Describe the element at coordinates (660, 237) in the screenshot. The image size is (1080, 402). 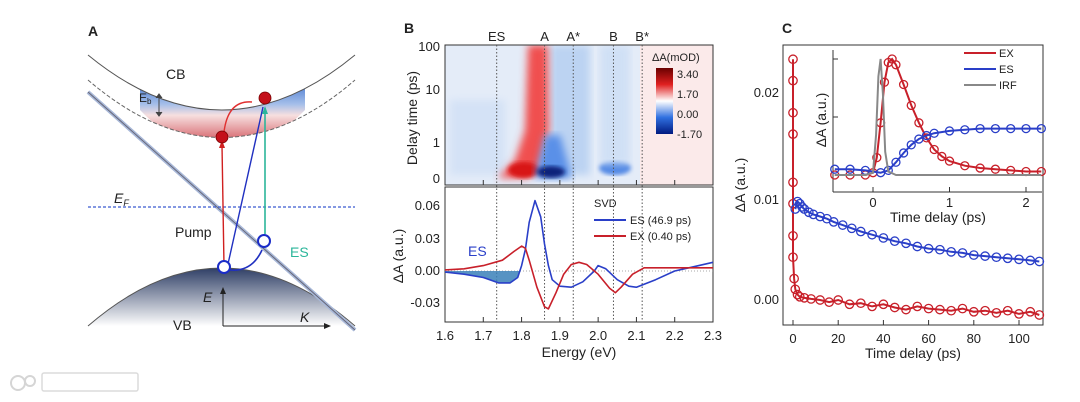
I see `legend-ex-label: EX (0.40 ps)` at that location.